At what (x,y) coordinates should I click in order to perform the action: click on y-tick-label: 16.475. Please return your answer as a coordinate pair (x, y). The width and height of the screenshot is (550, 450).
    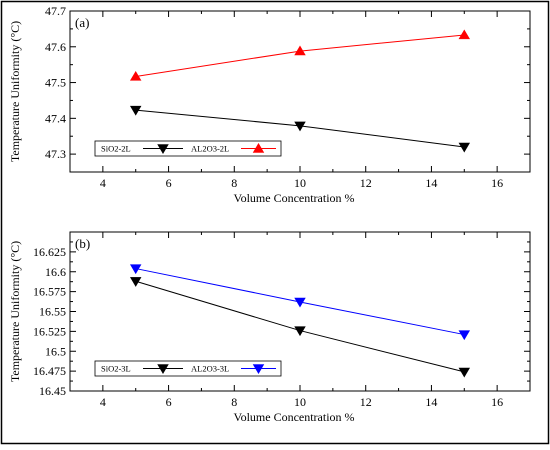
    Looking at the image, I should click on (49, 371).